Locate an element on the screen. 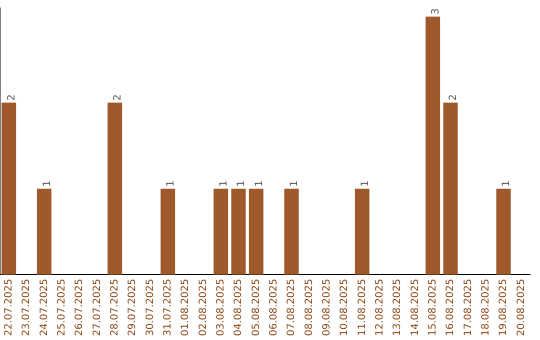  x-tick-label: 17.08.2025 is located at coordinates (468, 307).